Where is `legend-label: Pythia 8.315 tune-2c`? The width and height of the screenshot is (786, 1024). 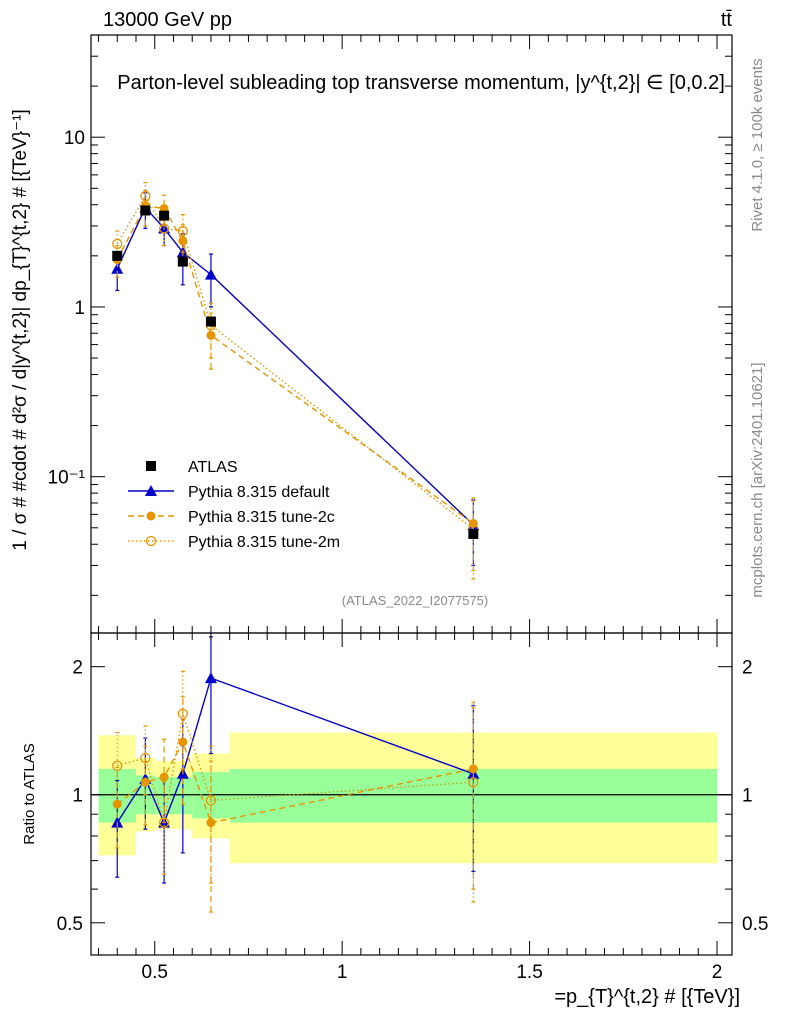 legend-label: Pythia 8.315 tune-2c is located at coordinates (261, 517).